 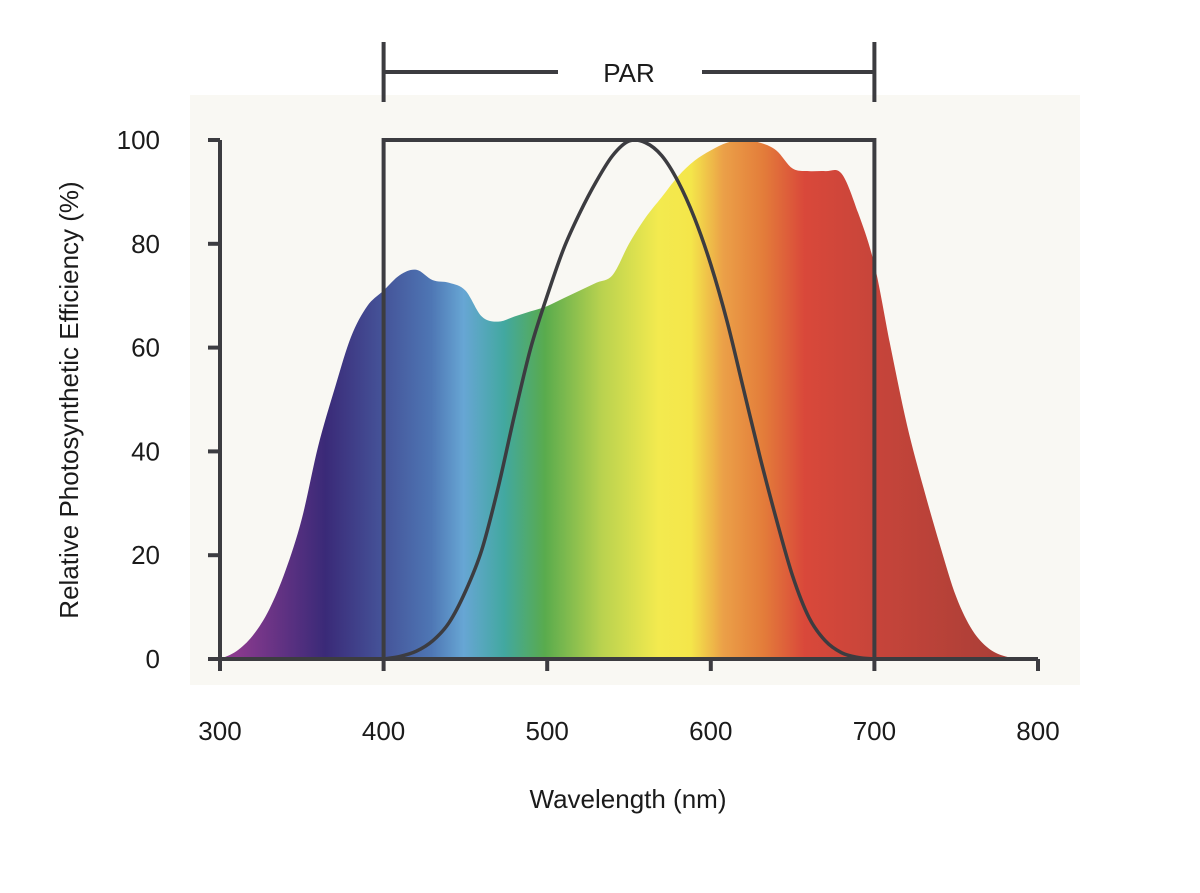 I want to click on par-label: PAR, so click(x=629, y=73).